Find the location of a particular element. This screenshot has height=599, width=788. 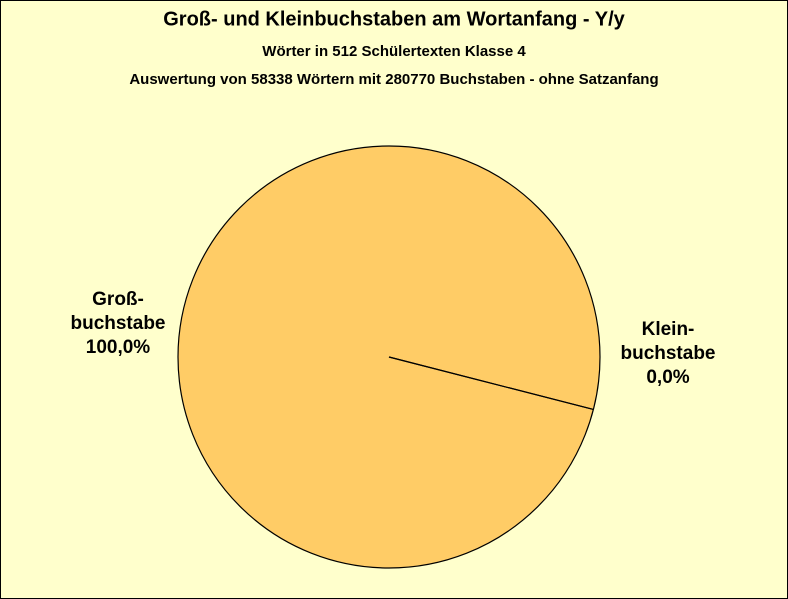

slice-label: Groß-buchstabe 100,0% is located at coordinates (117, 323).